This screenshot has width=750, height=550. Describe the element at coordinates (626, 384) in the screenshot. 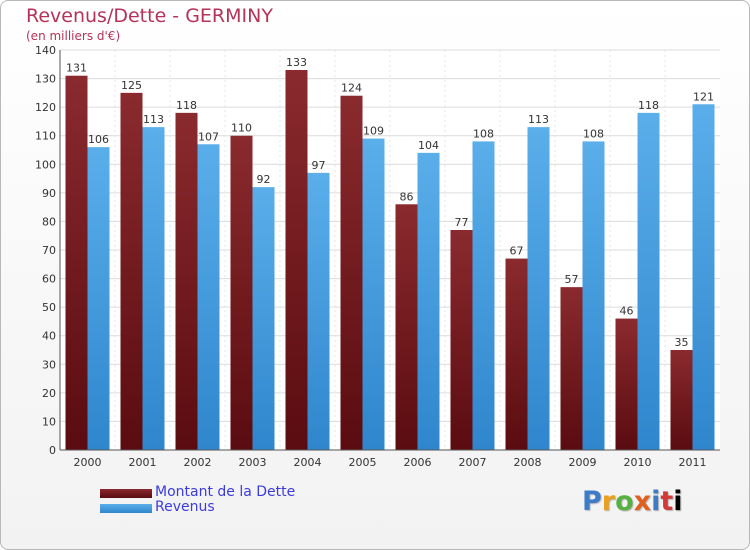

I see `bar-debt-2010` at that location.